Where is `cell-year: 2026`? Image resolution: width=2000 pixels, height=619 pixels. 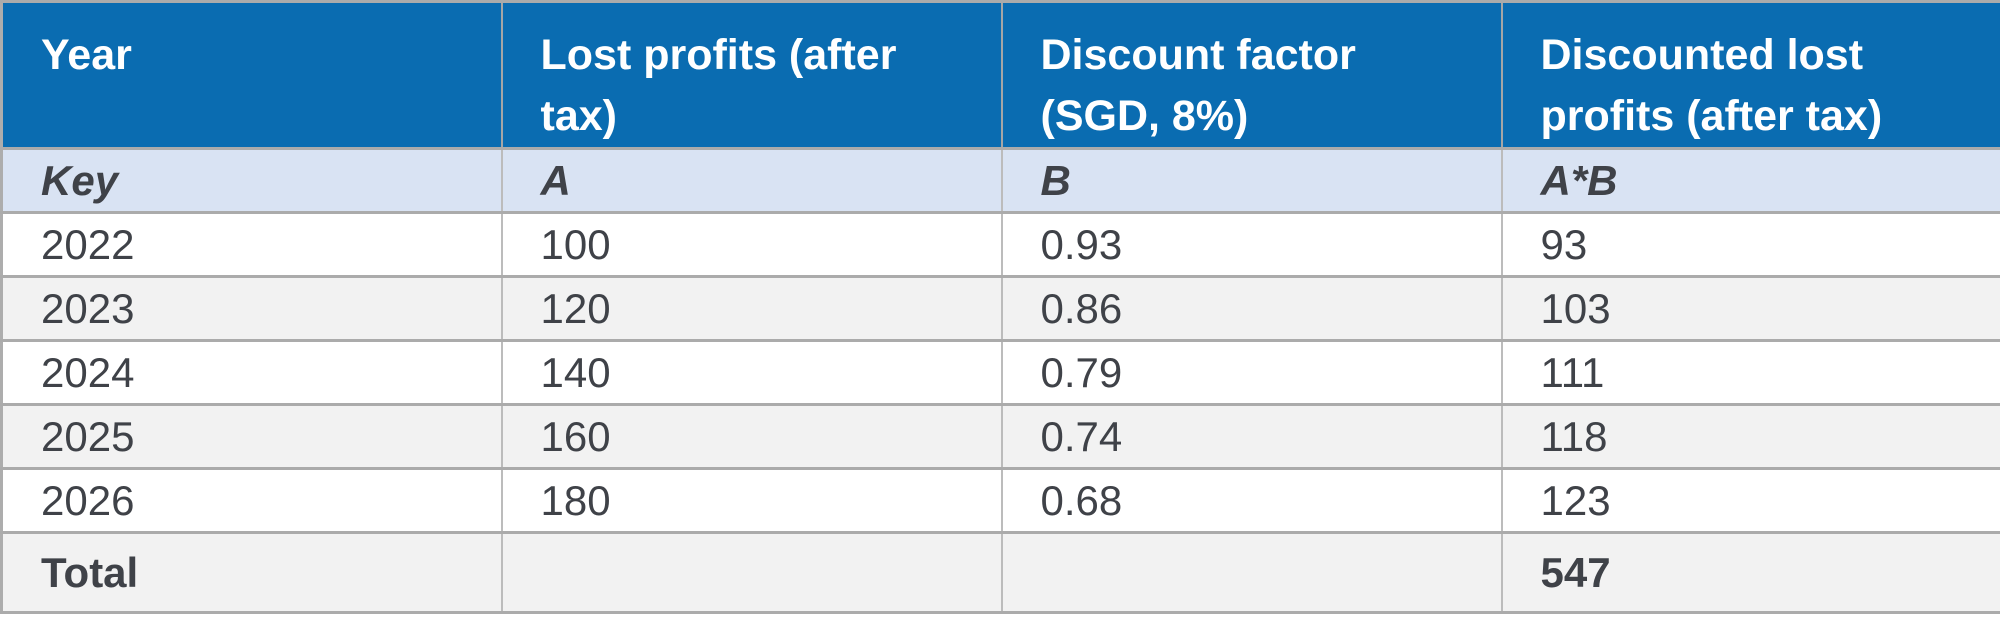 cell-year: 2026 is located at coordinates (251, 501).